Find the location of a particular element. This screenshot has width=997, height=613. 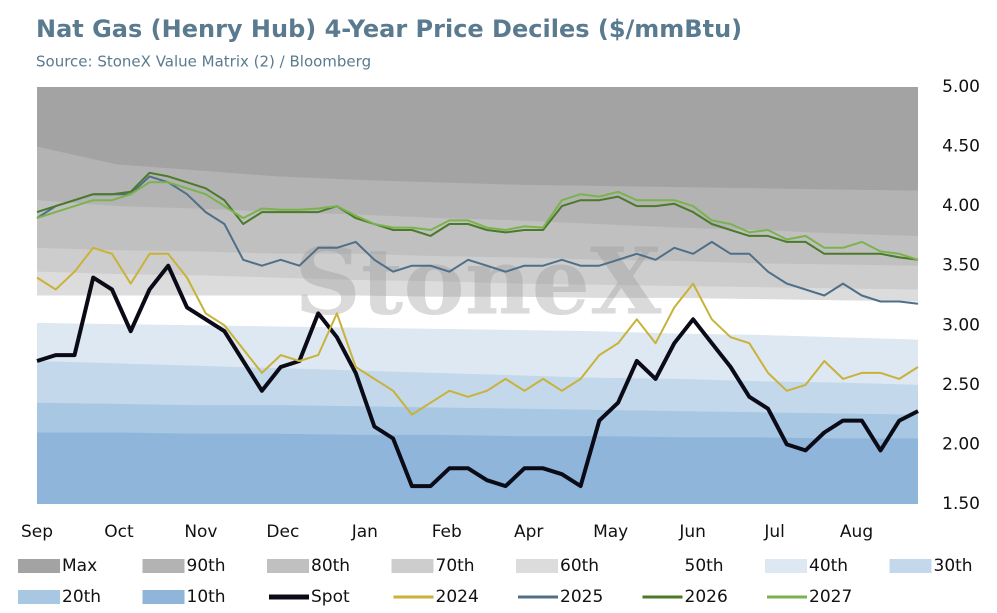

x-tick-label: Sep is located at coordinates (37, 532).